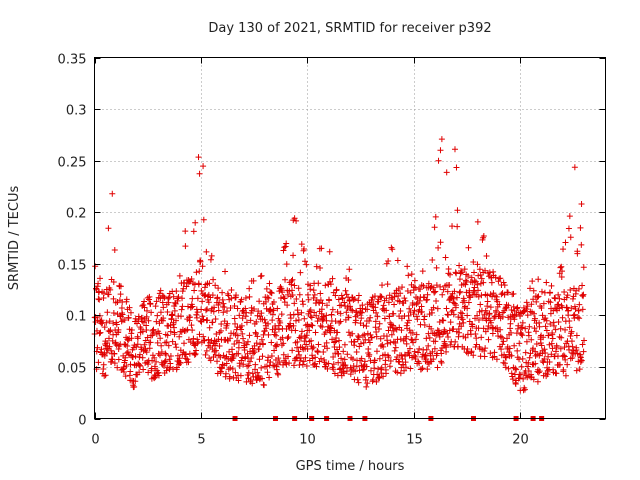  Describe the element at coordinates (76, 317) in the screenshot. I see `y-tick-label: 0.1` at that location.